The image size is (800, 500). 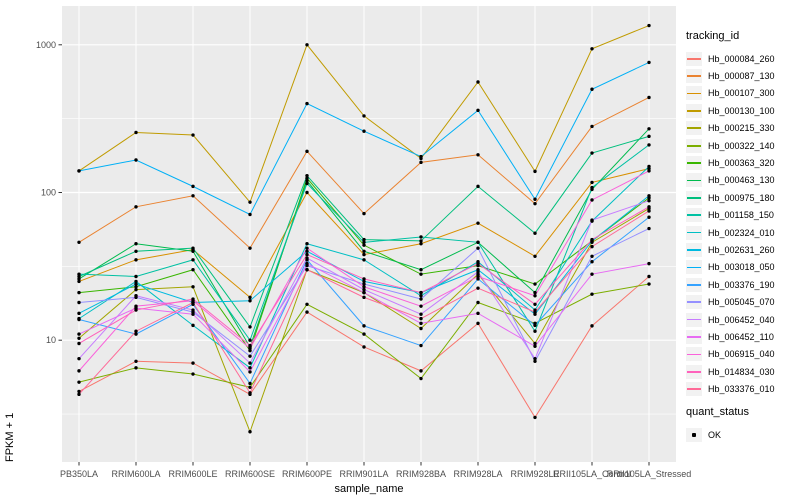 What do you see at coordinates (741, 267) in the screenshot?
I see `legend-item-label: Hb_003018_050` at bounding box center [741, 267].